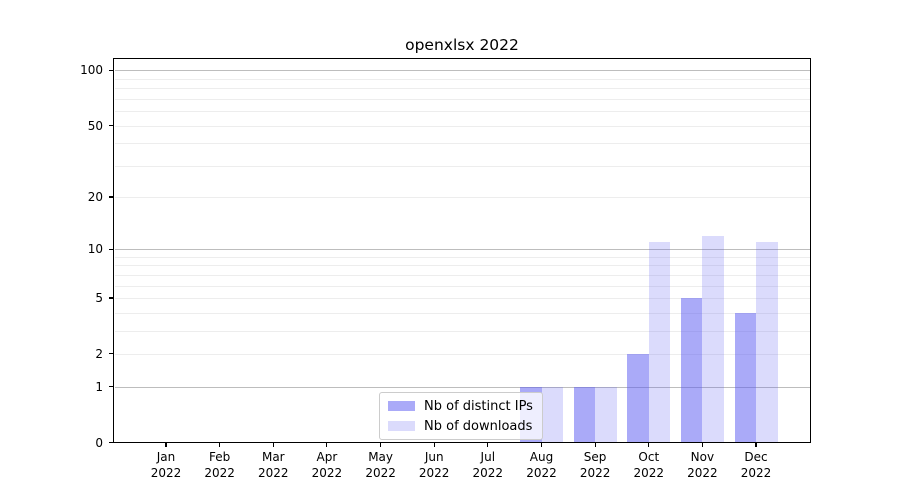 The width and height of the screenshot is (900, 500). I want to click on x-tick-label: Nov 2022, so click(702, 465).